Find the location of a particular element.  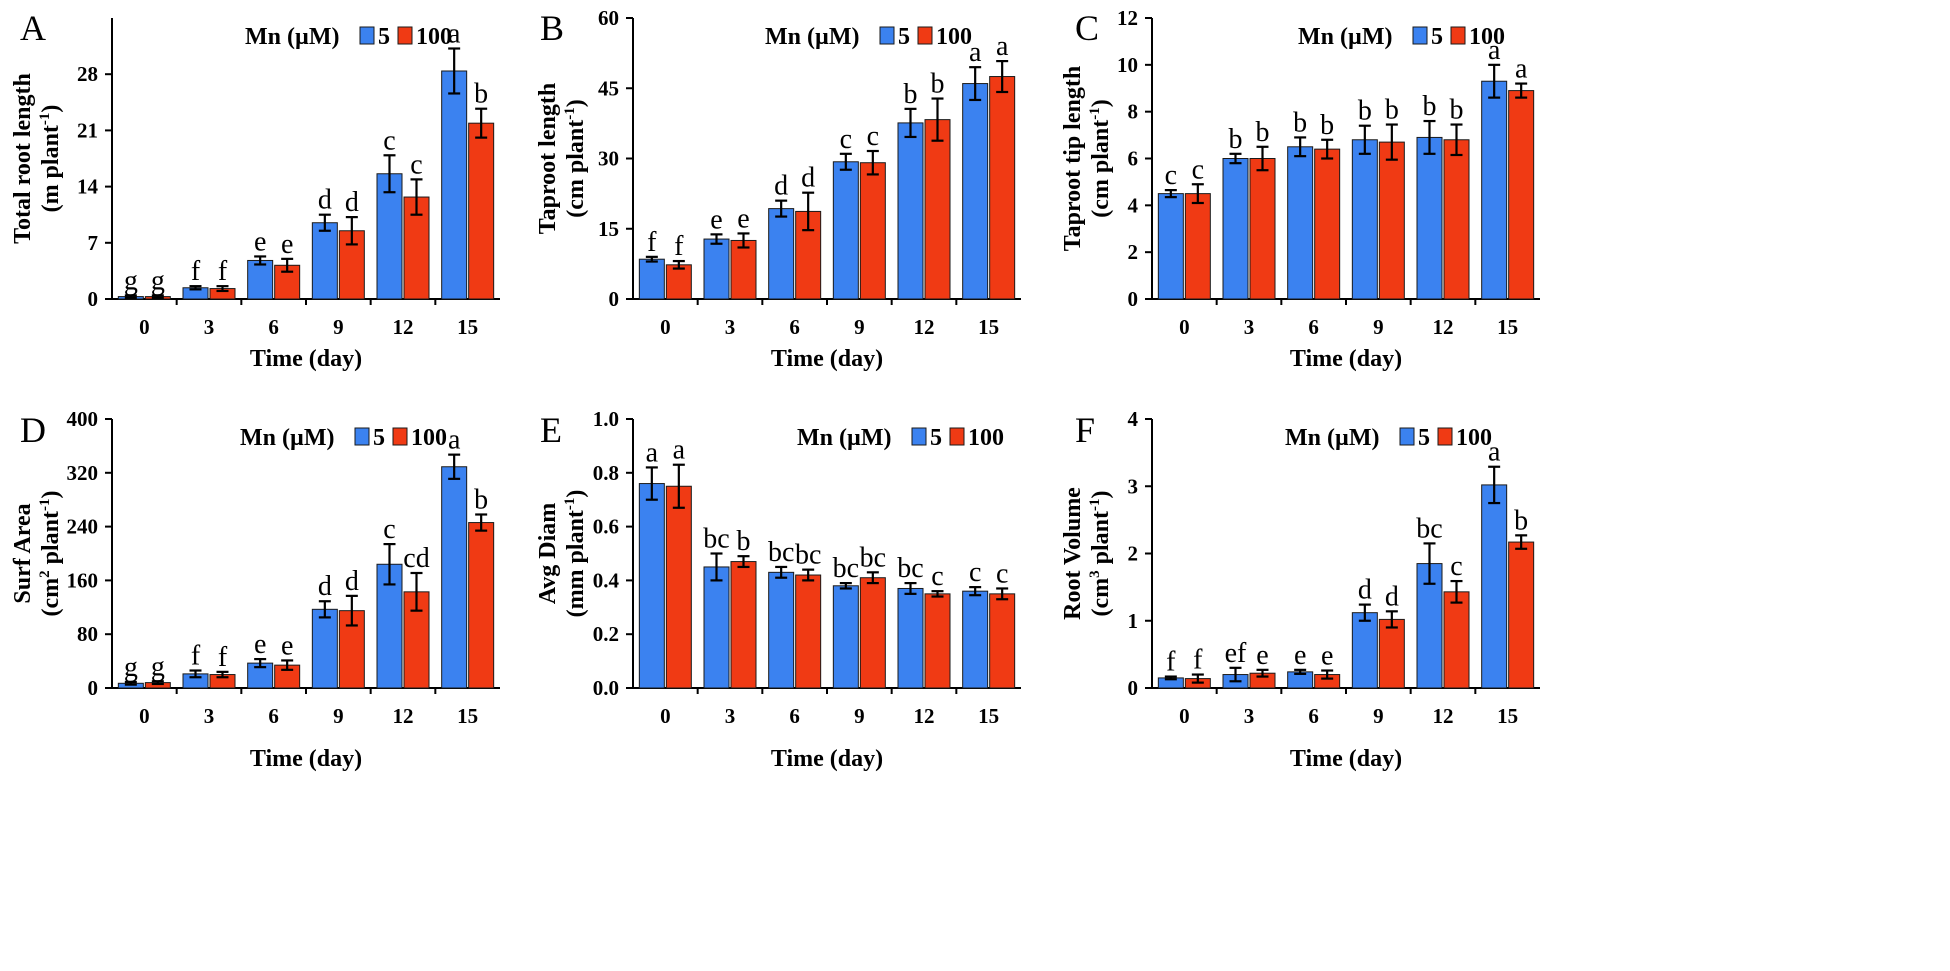

y-tick-label: 1.0 is located at coordinates (606, 419).